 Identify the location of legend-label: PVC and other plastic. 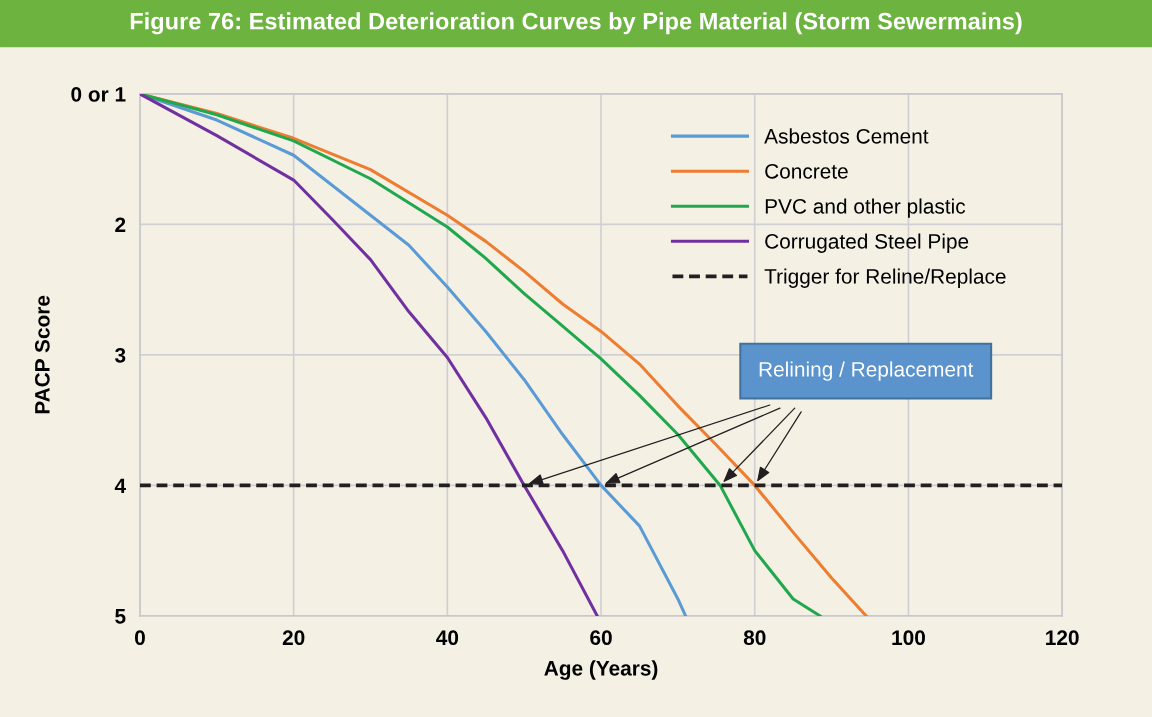
(865, 208).